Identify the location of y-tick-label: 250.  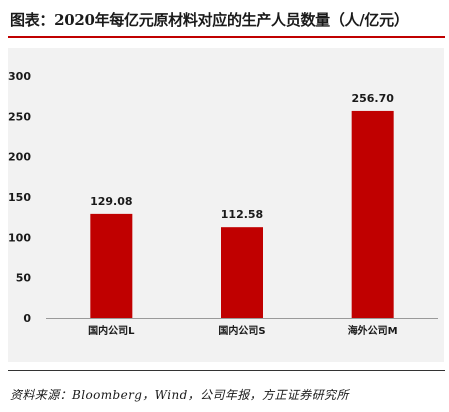
(19, 116).